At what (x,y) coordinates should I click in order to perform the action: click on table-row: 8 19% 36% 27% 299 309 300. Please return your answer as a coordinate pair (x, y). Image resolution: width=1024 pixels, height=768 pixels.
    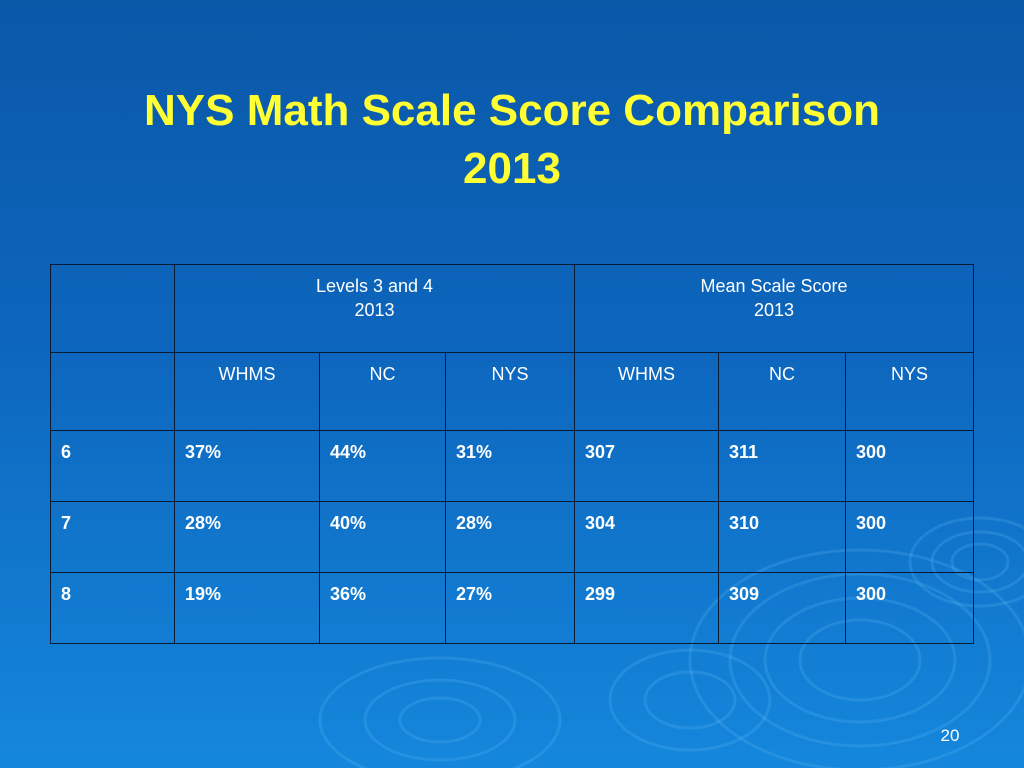
    Looking at the image, I should click on (512, 608).